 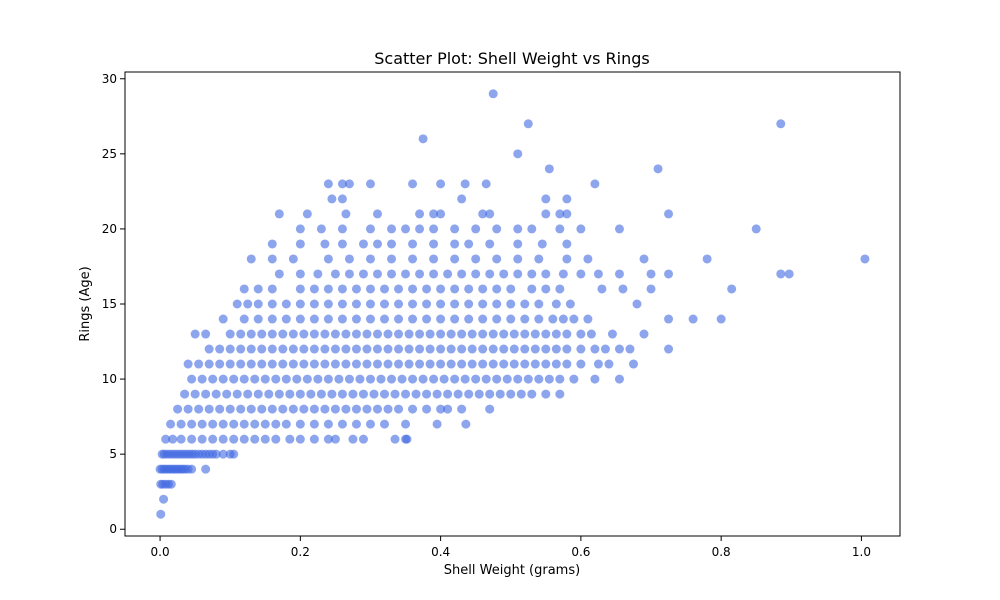 What do you see at coordinates (721, 552) in the screenshot?
I see `x-tick-label: 0.8` at bounding box center [721, 552].